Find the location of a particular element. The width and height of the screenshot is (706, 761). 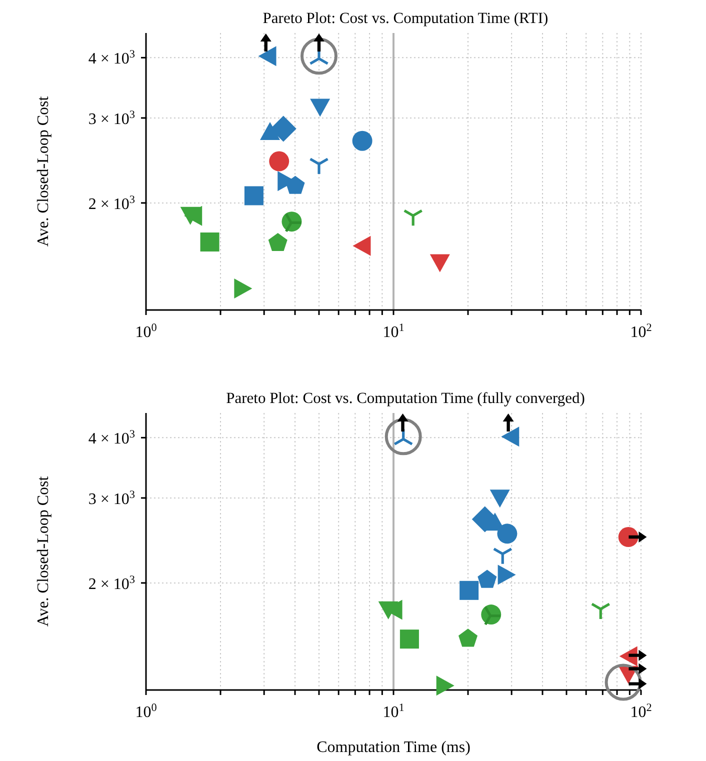

x-axis-title: Computation Time (ms) is located at coordinates (393, 747).